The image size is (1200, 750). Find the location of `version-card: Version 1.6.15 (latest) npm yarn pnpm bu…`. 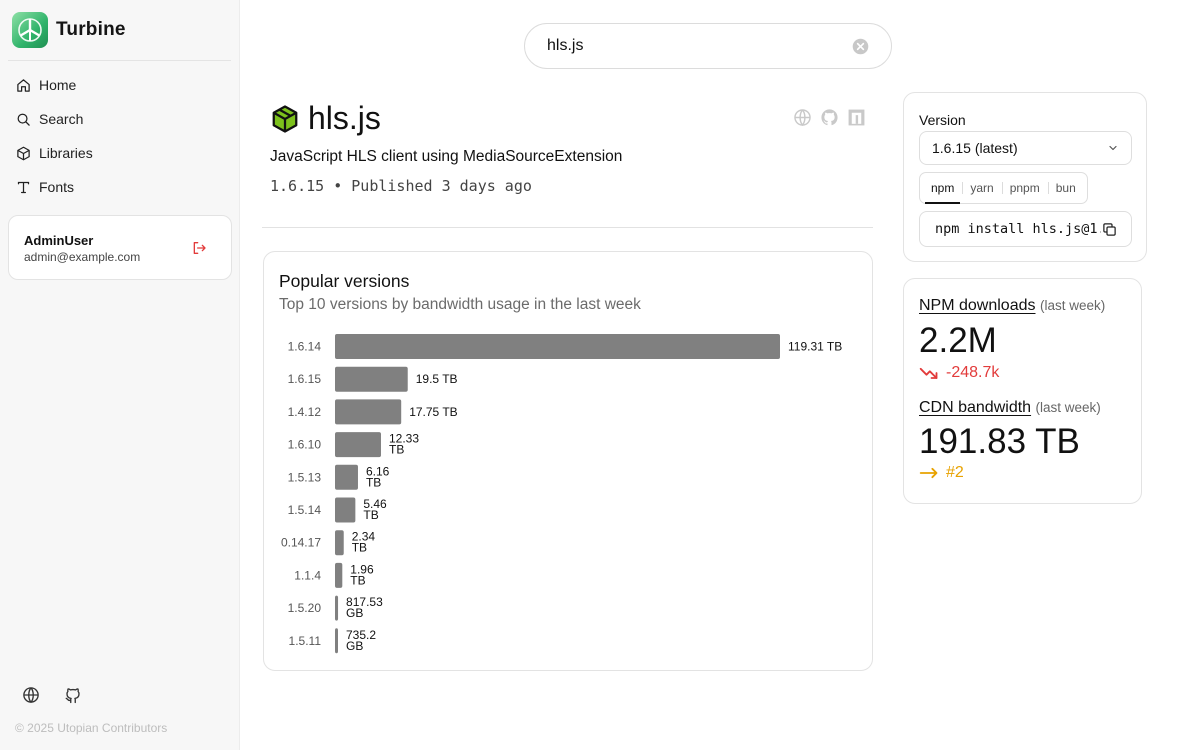

version-card: Version 1.6.15 (latest) npm yarn pnpm bu… is located at coordinates (1025, 177).